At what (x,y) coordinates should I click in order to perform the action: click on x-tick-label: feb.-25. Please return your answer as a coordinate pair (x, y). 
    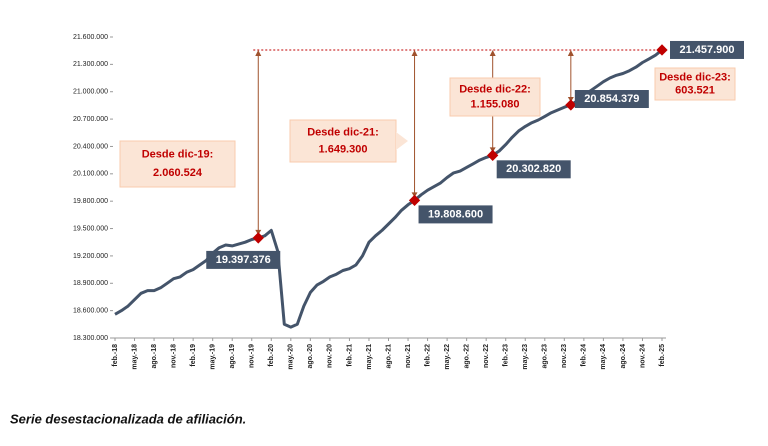
    Looking at the image, I should click on (662, 355).